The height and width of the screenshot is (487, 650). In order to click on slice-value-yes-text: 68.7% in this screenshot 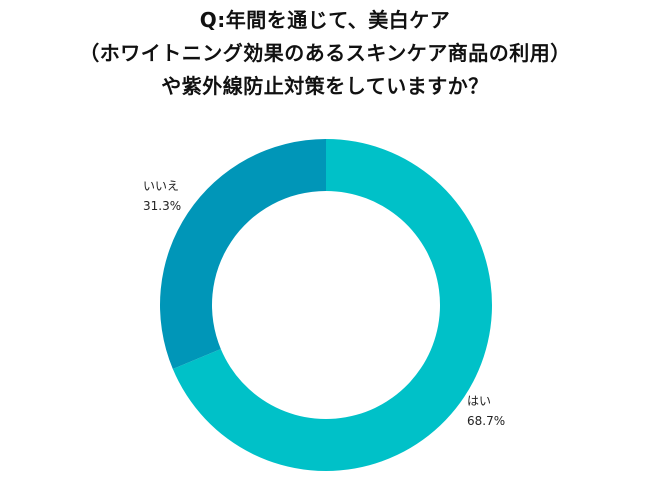, I will do `click(486, 421)`.